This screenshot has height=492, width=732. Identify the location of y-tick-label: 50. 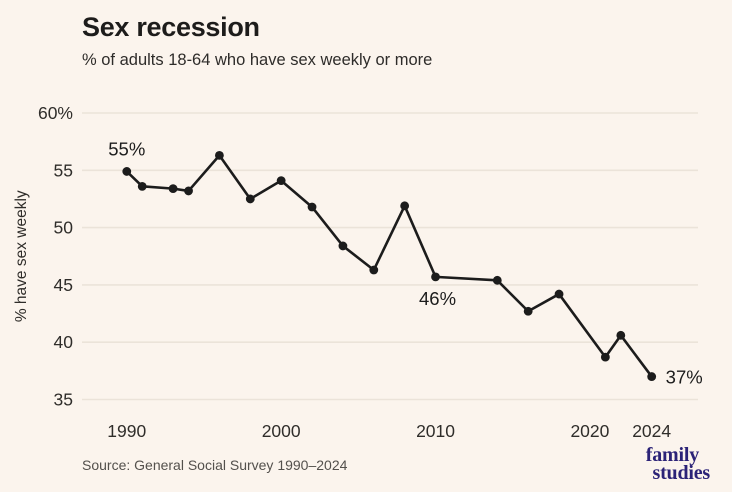
(64, 228).